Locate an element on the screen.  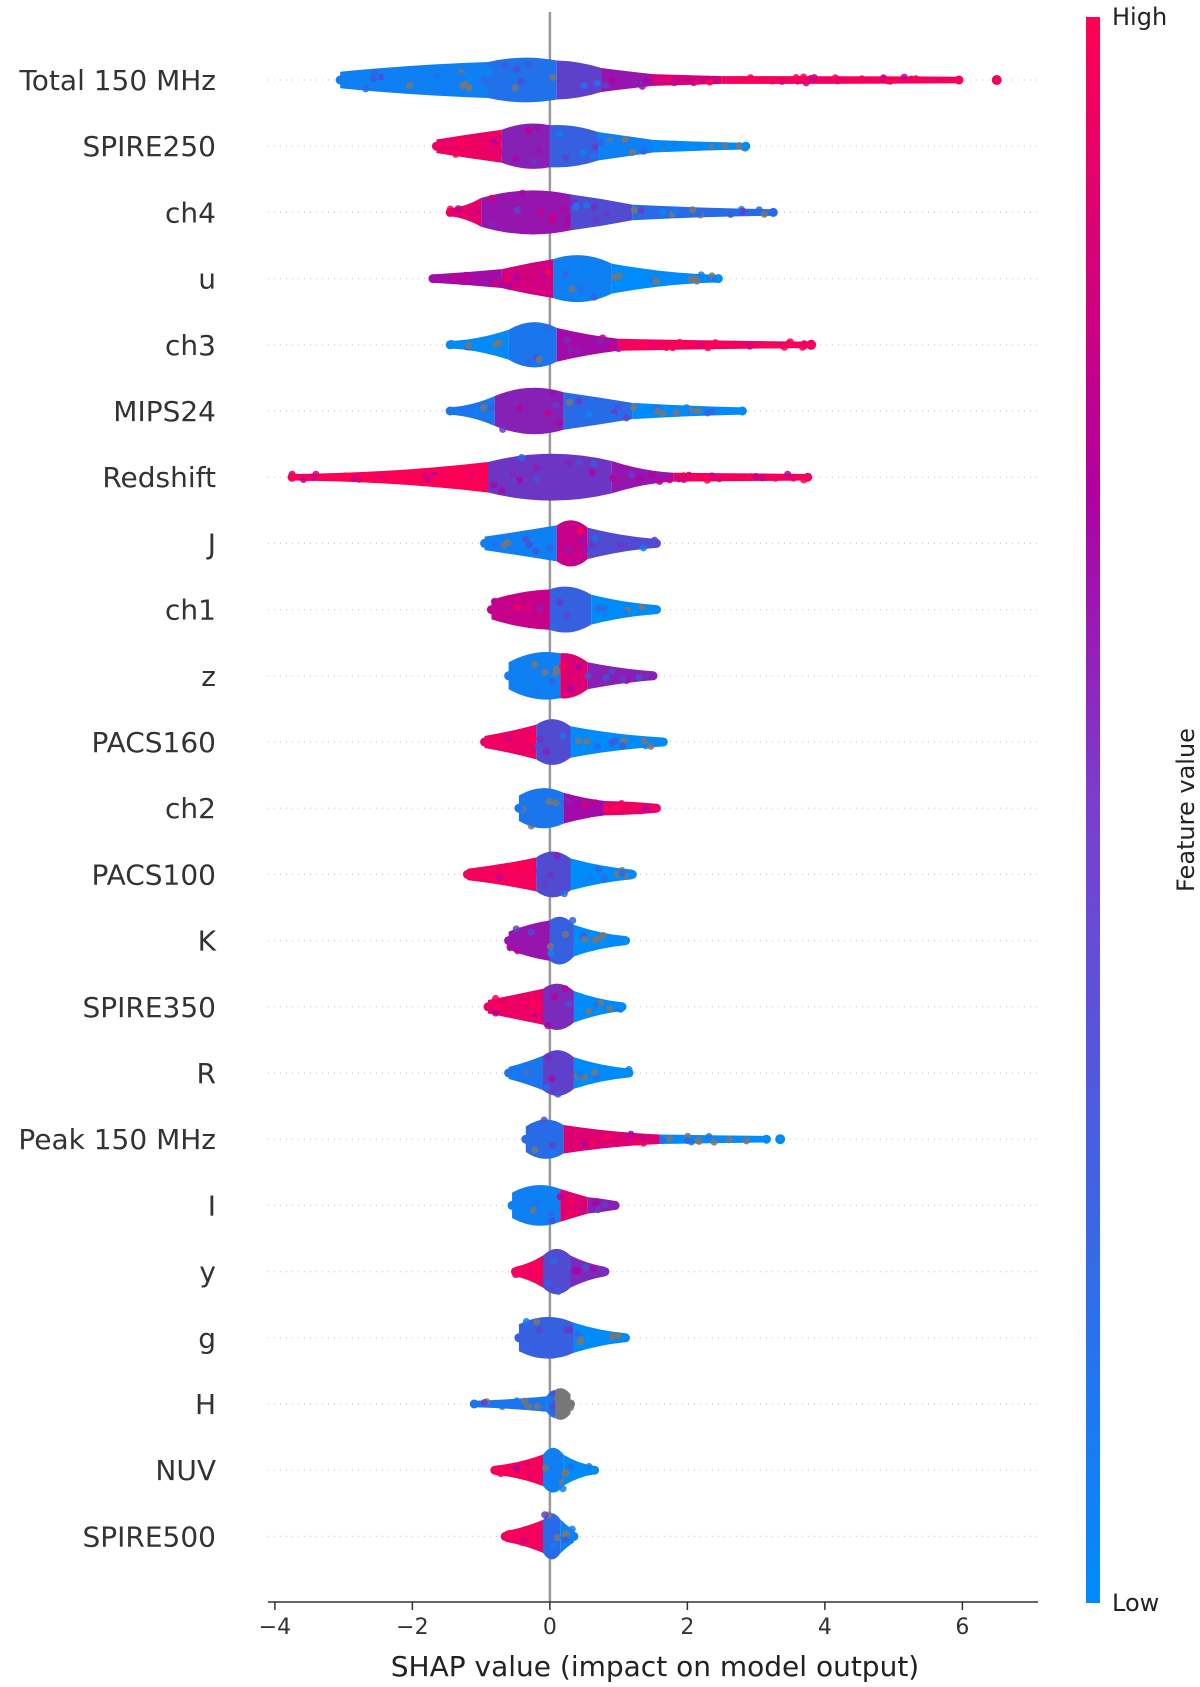
feature-row: g is located at coordinates (414, 1337).